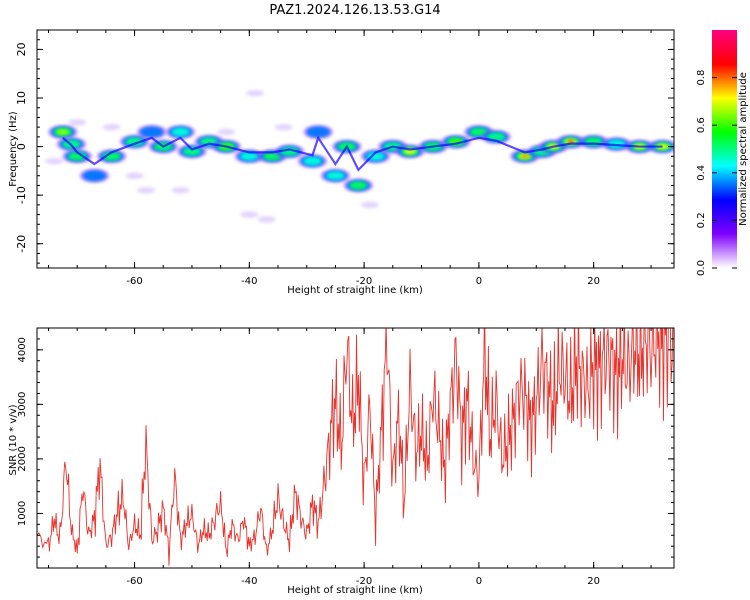 The width and height of the screenshot is (750, 600). Describe the element at coordinates (21, 49) in the screenshot. I see `y-tick-label: 20` at that location.